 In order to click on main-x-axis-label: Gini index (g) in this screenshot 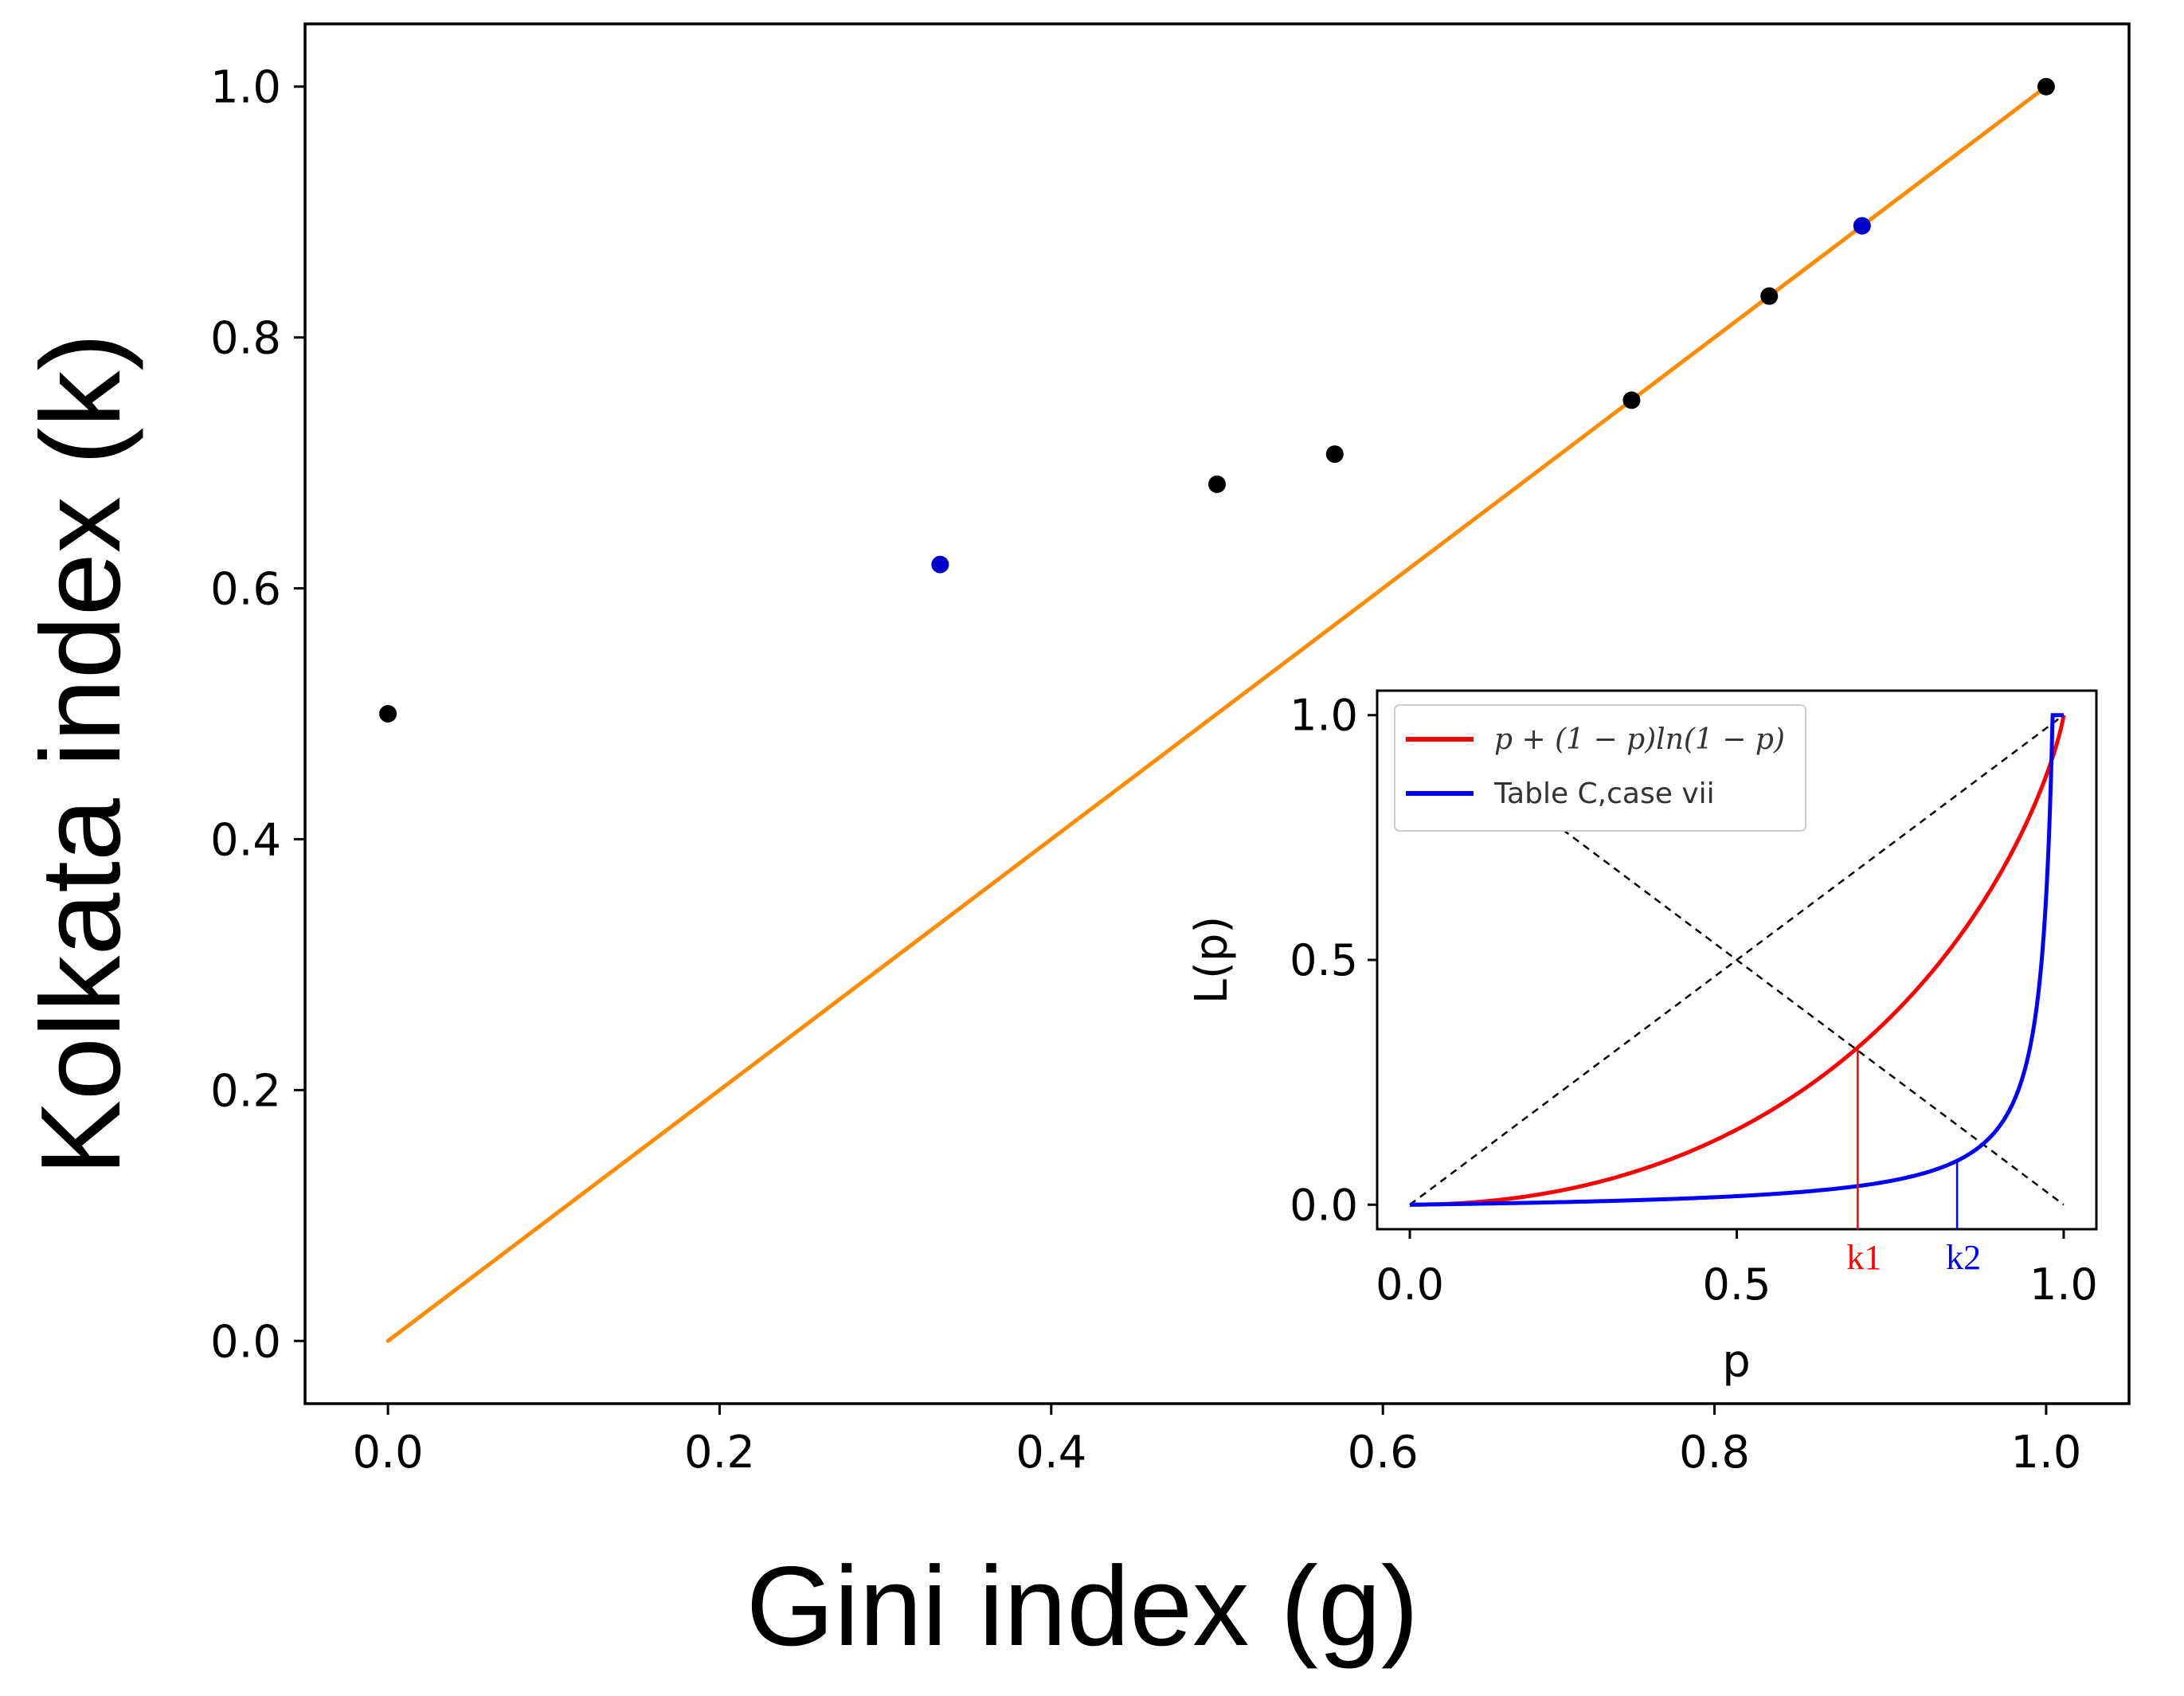, I will do `click(1082, 1606)`.